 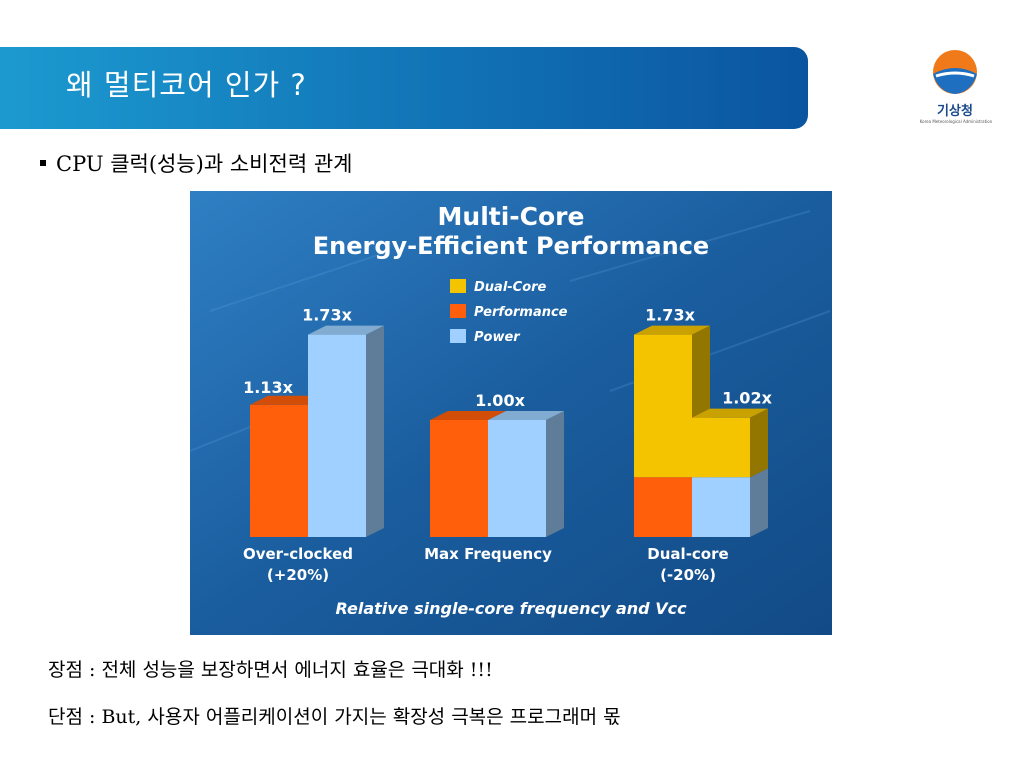 What do you see at coordinates (346, 330) in the screenshot?
I see `bar-overclocked-power-top` at bounding box center [346, 330].